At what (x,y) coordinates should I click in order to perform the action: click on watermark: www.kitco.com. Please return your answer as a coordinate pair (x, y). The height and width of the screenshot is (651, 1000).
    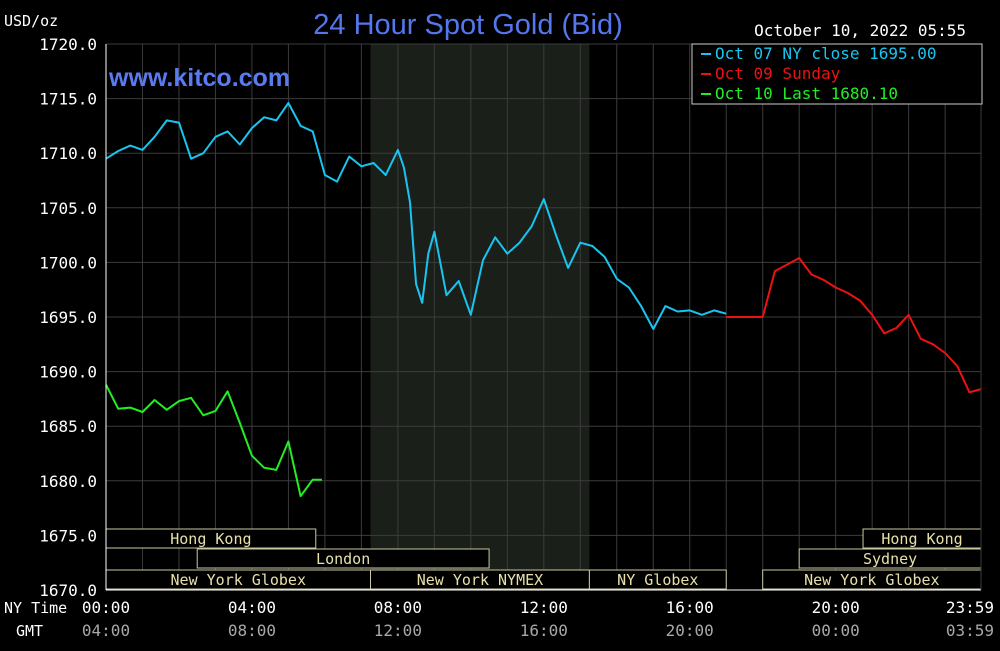
    Looking at the image, I should click on (199, 78).